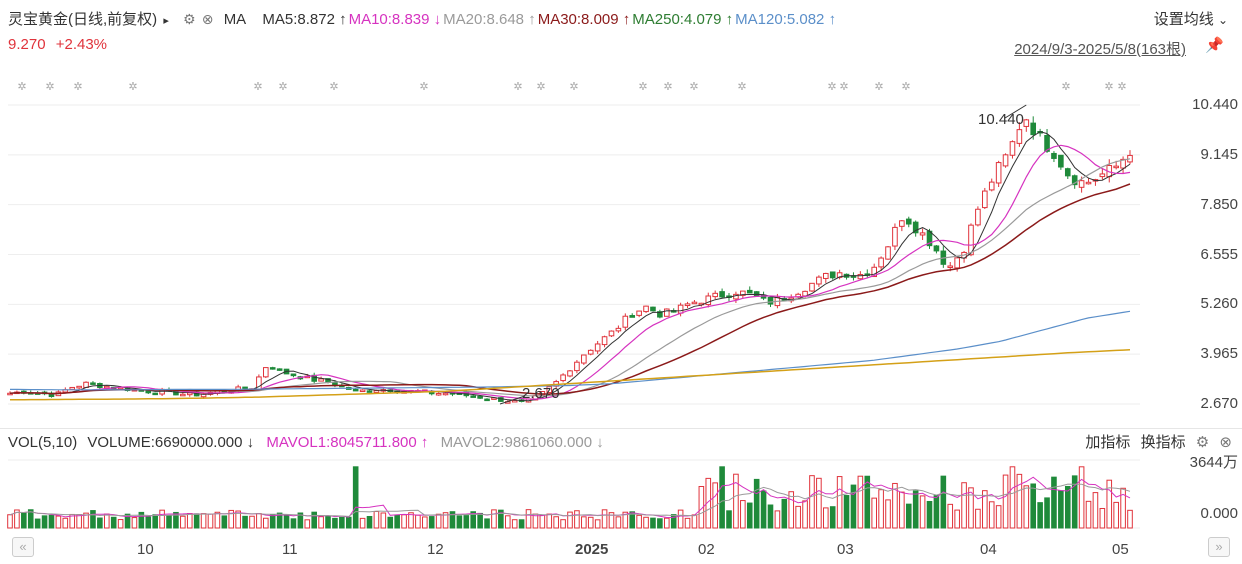 The width and height of the screenshot is (1242, 564). Describe the element at coordinates (1214, 45) in the screenshot. I see `pin-icon: 📌` at that location.